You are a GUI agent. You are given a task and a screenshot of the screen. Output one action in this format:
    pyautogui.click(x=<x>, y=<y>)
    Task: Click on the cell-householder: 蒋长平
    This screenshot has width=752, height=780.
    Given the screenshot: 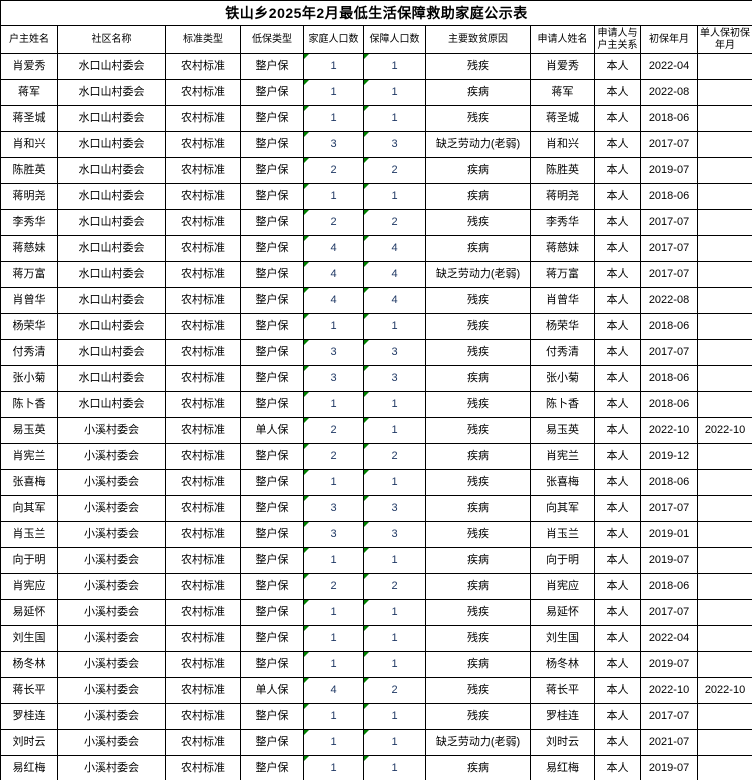 What is the action you would take?
    pyautogui.click(x=29, y=690)
    